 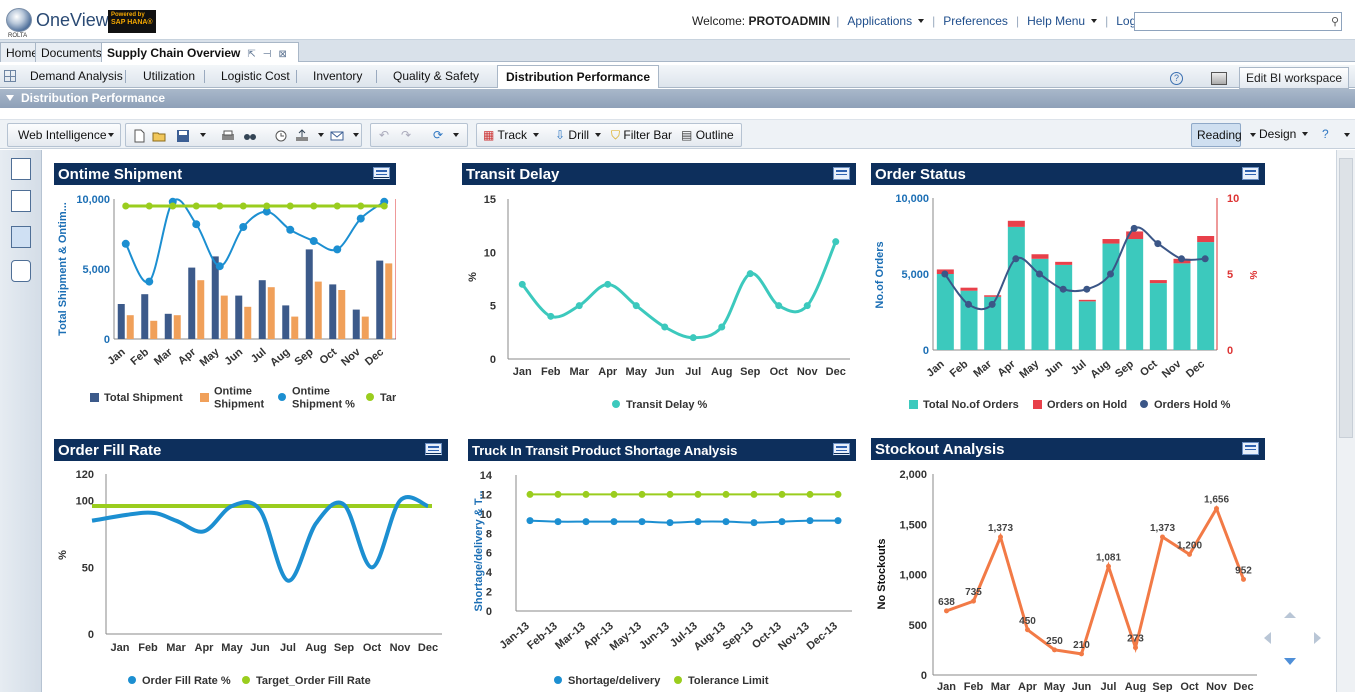 I want to click on pan-up-icon, so click(x=1290, y=615).